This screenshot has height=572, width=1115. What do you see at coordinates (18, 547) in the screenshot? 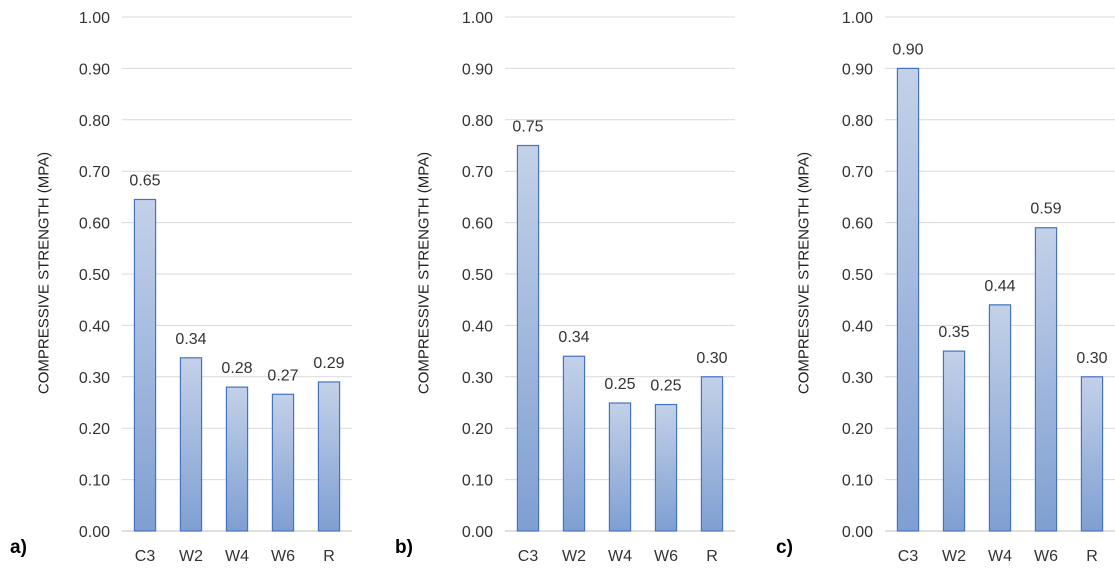
I see `panel-label: a)` at bounding box center [18, 547].